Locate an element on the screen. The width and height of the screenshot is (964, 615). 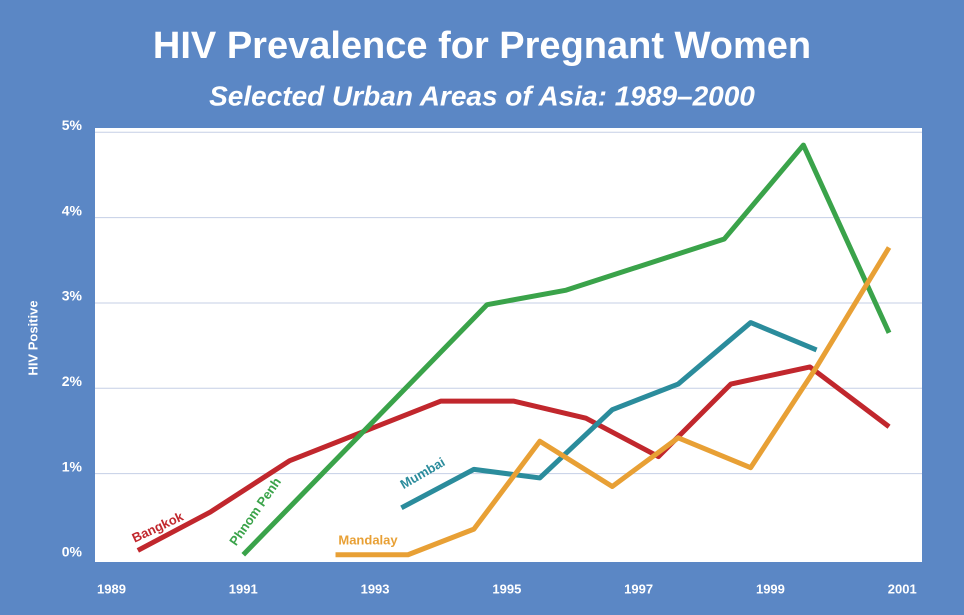
x-tick-label: 1999 is located at coordinates (770, 588).